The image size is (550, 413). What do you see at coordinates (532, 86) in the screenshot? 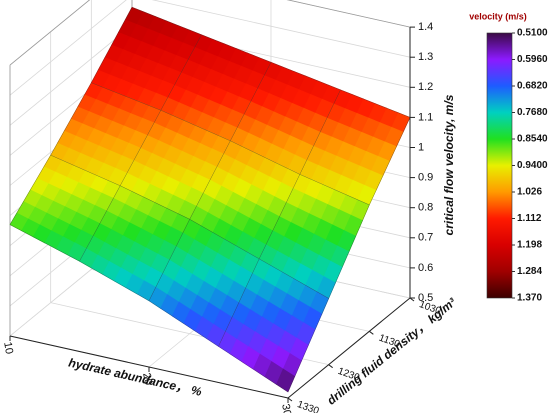
I see `colorbar-tick-label: 0.6820` at bounding box center [532, 86].